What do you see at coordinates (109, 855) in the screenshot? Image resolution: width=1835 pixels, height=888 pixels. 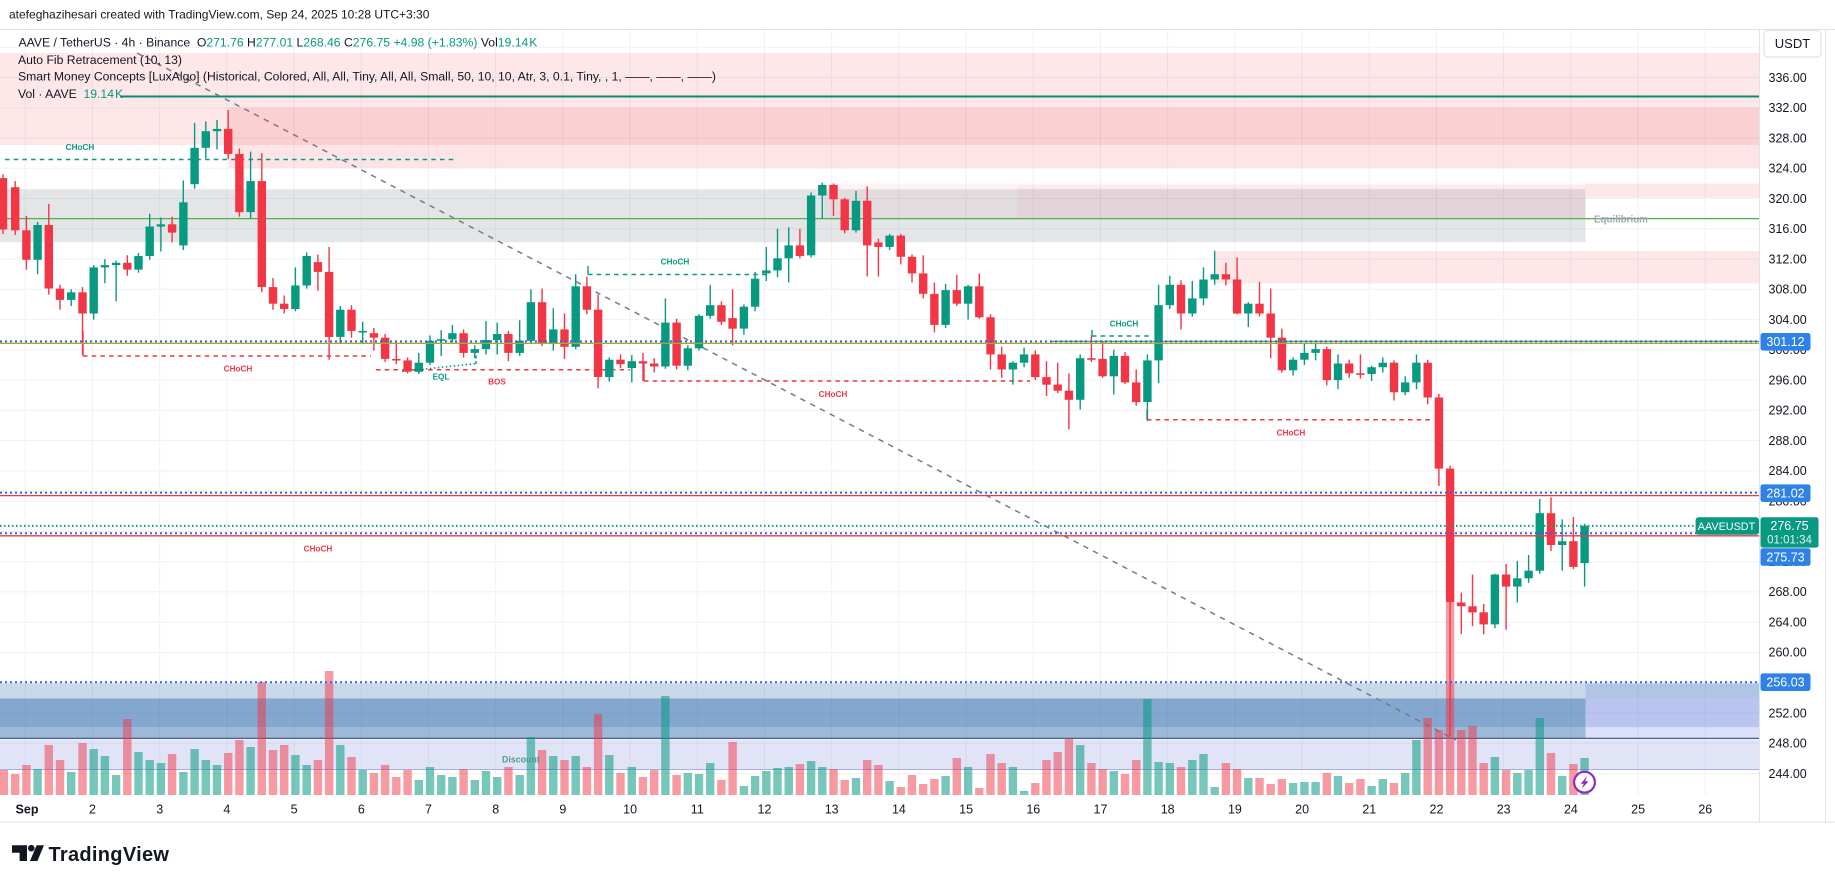 I see `svg-text: TradingView` at bounding box center [109, 855].